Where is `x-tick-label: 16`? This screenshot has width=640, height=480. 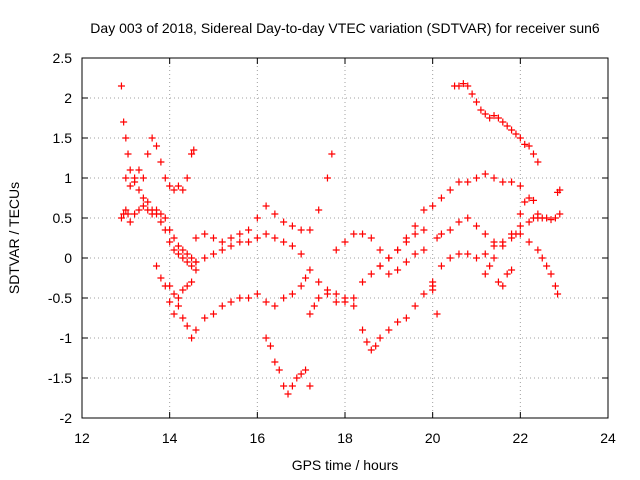 x-tick-label: 16 is located at coordinates (258, 438).